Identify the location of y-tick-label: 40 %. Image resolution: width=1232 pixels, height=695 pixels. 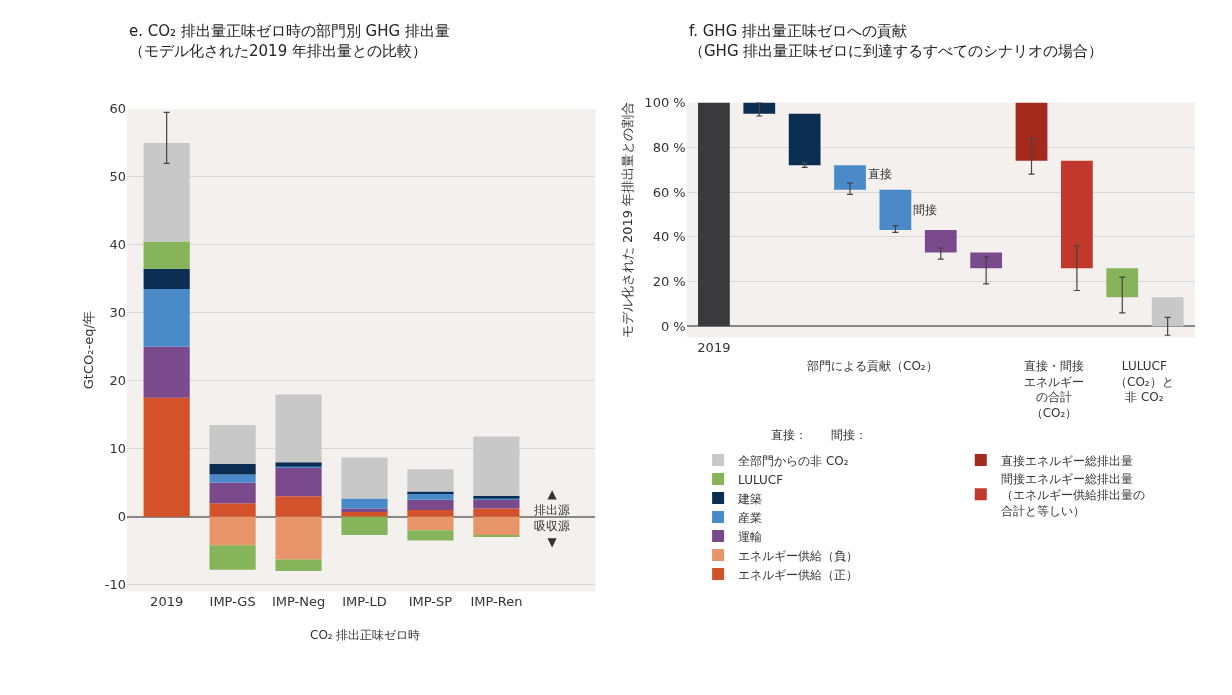
(669, 237).